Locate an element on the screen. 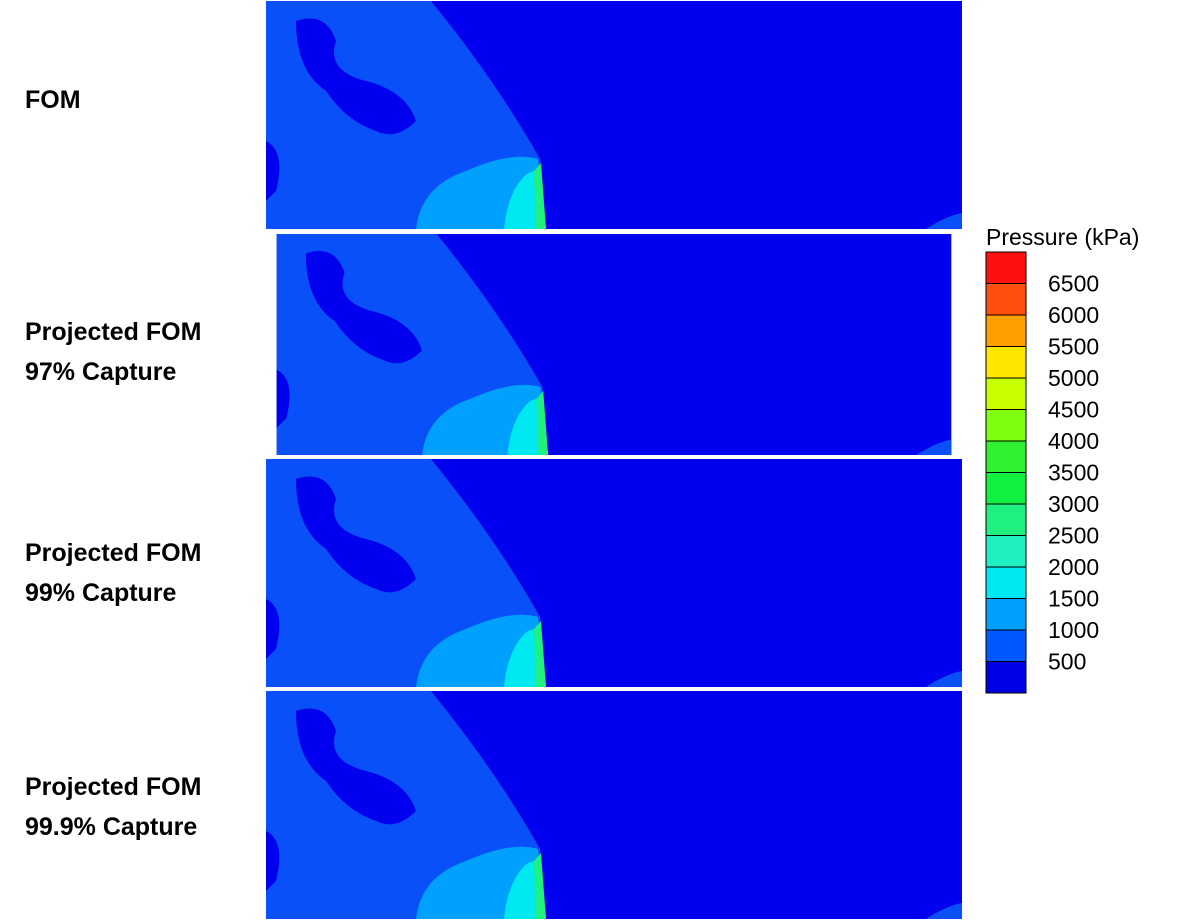 The width and height of the screenshot is (1196, 921). colorbar-tick-label: 1000 is located at coordinates (1073, 630).